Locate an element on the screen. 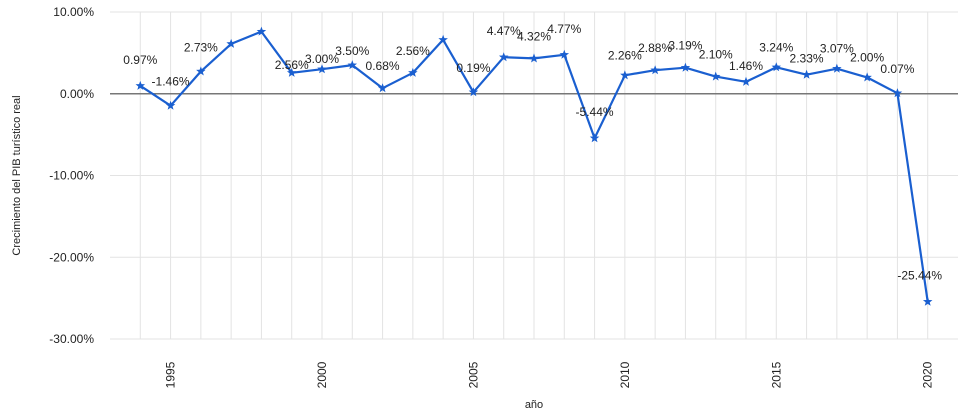 This screenshot has width=972, height=413. y-tick-label: -20.00% is located at coordinates (71, 257).